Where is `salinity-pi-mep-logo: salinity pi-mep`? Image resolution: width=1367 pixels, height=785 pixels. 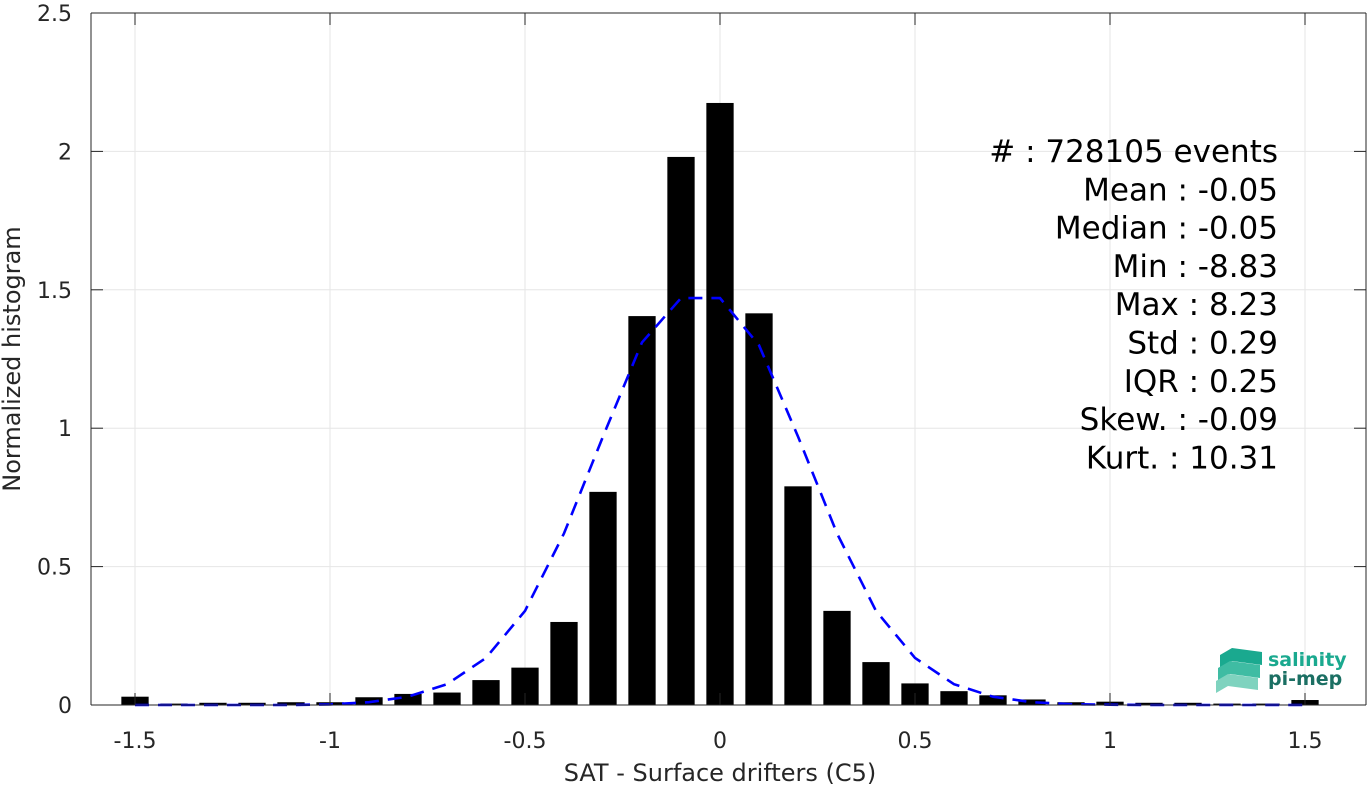
salinity-pi-mep-logo: salinity pi-mep is located at coordinates (1281, 670).